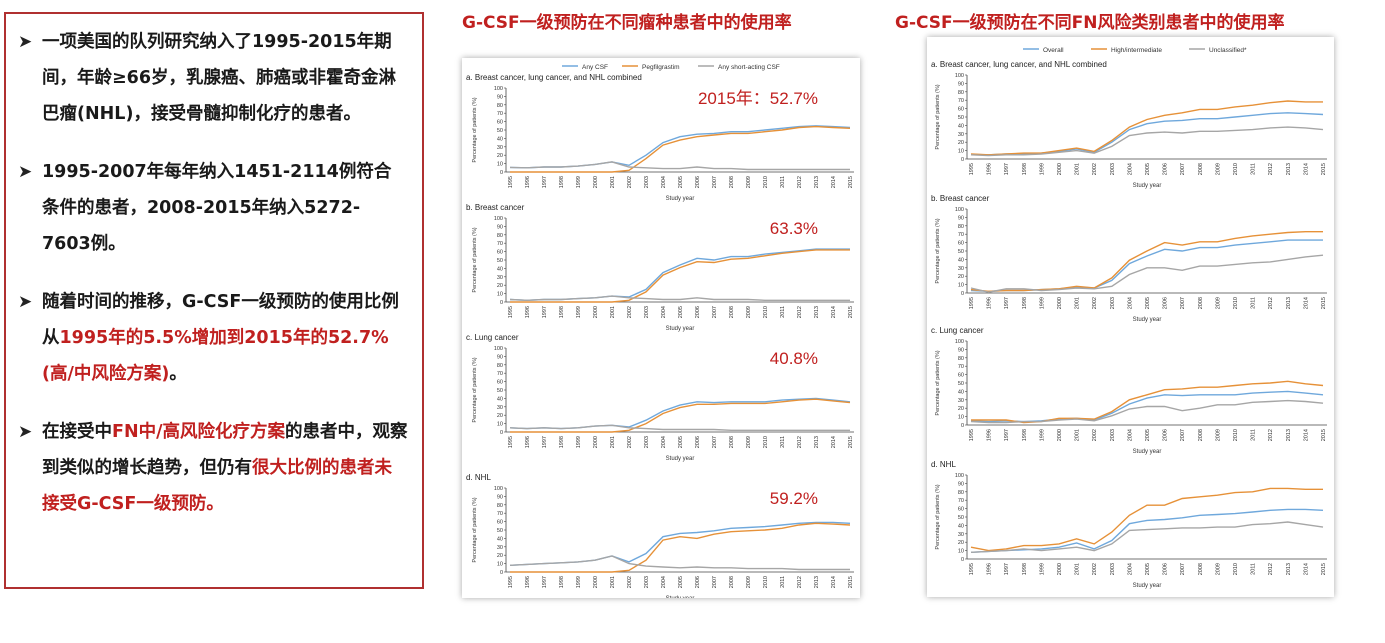 This screenshot has width=1385, height=643. Describe the element at coordinates (794, 228) in the screenshot. I see `annotation-label: 63.3%` at that location.